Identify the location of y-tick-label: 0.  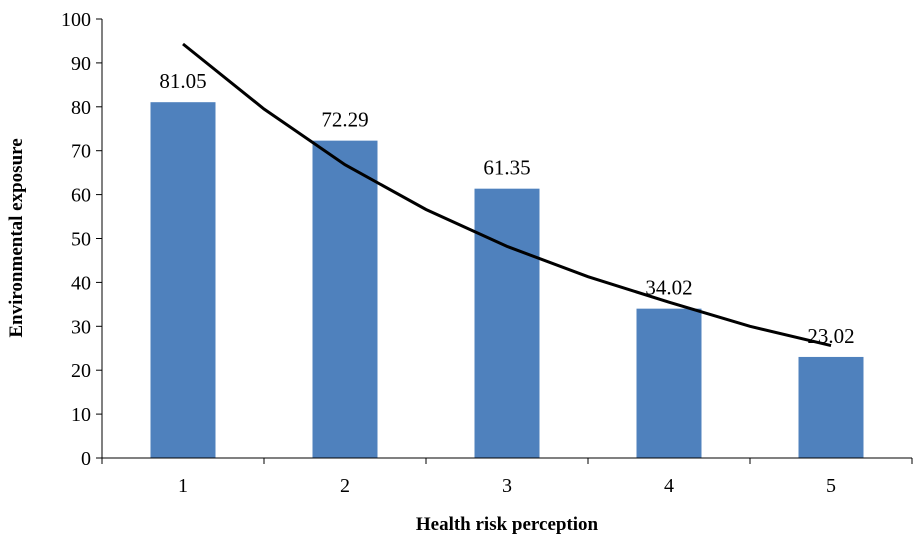
(86, 459).